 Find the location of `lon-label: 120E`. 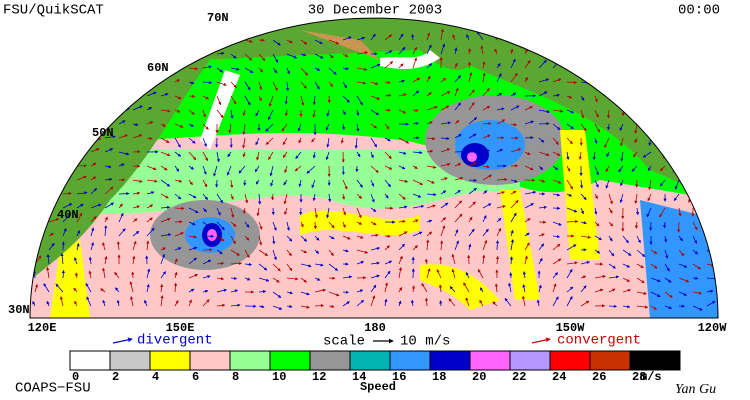

lon-label: 120E is located at coordinates (42, 328).